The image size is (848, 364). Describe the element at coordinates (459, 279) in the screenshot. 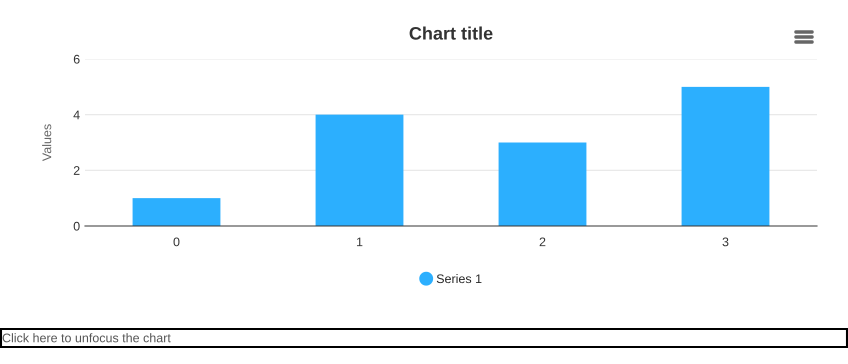

I see `legend-label: Series 1` at that location.